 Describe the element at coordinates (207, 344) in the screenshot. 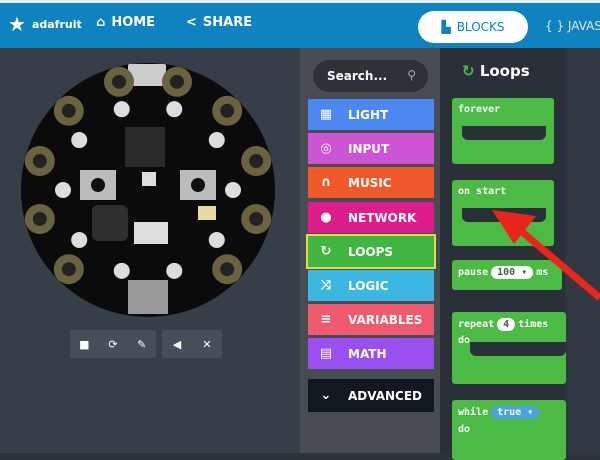

I see `fullscreen-icon: ✕` at that location.